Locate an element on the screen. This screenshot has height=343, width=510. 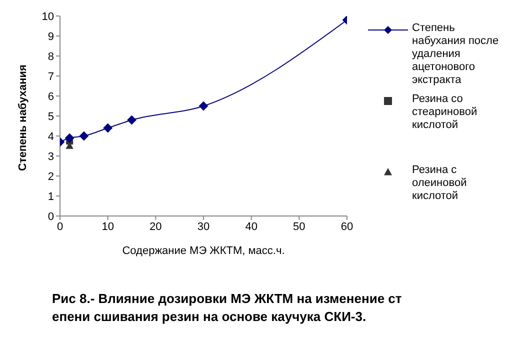
legend-label: Степень набухания после удаления ацетонового экстракта is located at coordinates (456, 54).